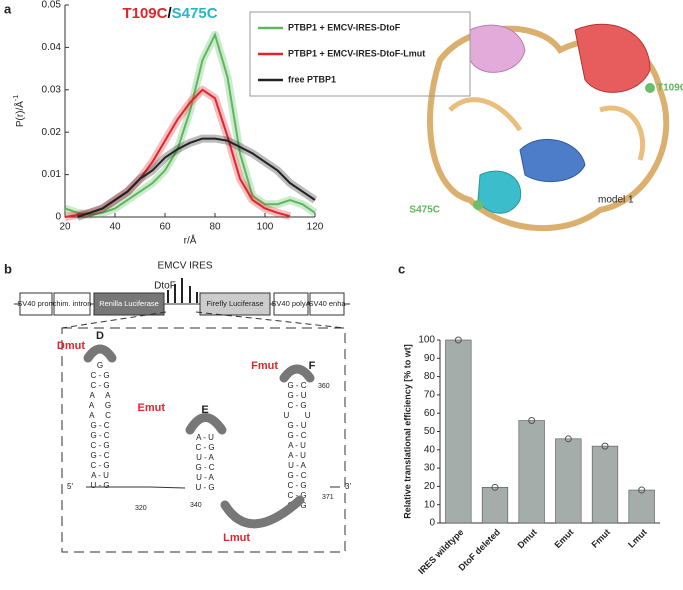  Describe the element at coordinates (548, 128) in the screenshot. I see `strand` at that location.